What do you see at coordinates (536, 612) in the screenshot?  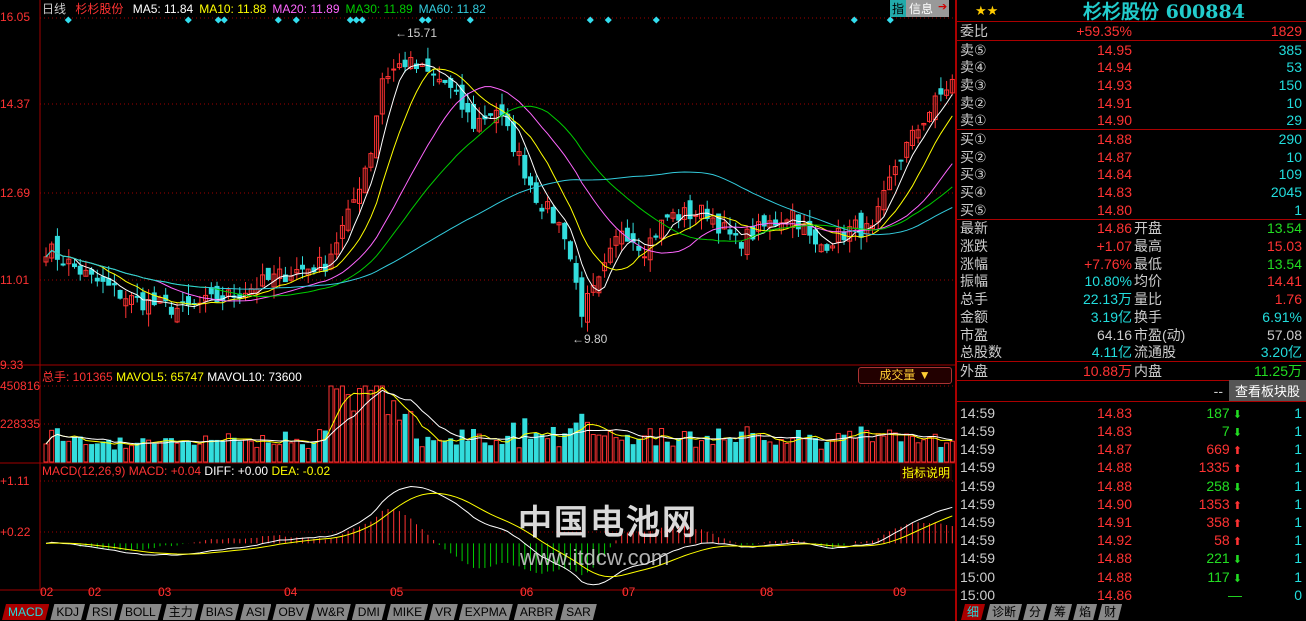 I see `indicator-tab-arbr: ARBR` at bounding box center [536, 612].